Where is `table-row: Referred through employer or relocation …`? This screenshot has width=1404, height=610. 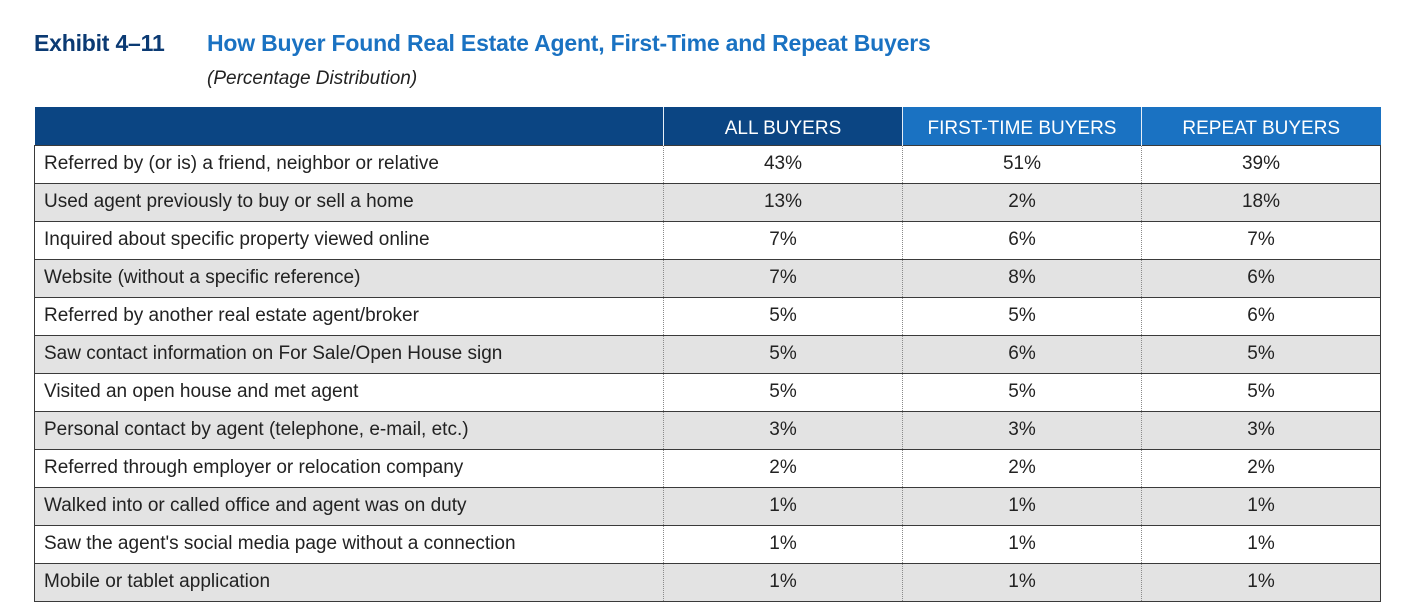
table-row: Referred through employer or relocation … is located at coordinates (707, 467).